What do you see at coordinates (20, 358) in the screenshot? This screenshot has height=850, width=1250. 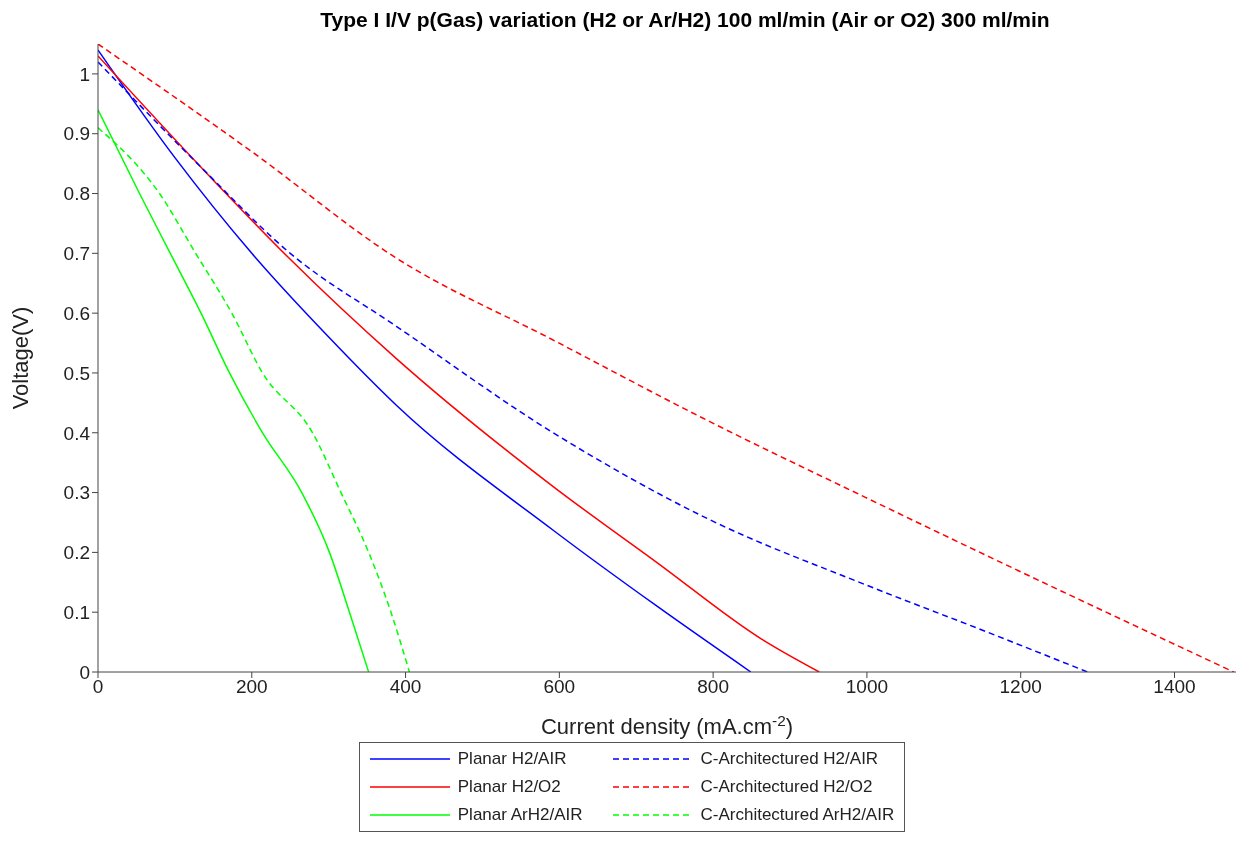 I see `y-axis-title: Voltage(V)` at bounding box center [20, 358].